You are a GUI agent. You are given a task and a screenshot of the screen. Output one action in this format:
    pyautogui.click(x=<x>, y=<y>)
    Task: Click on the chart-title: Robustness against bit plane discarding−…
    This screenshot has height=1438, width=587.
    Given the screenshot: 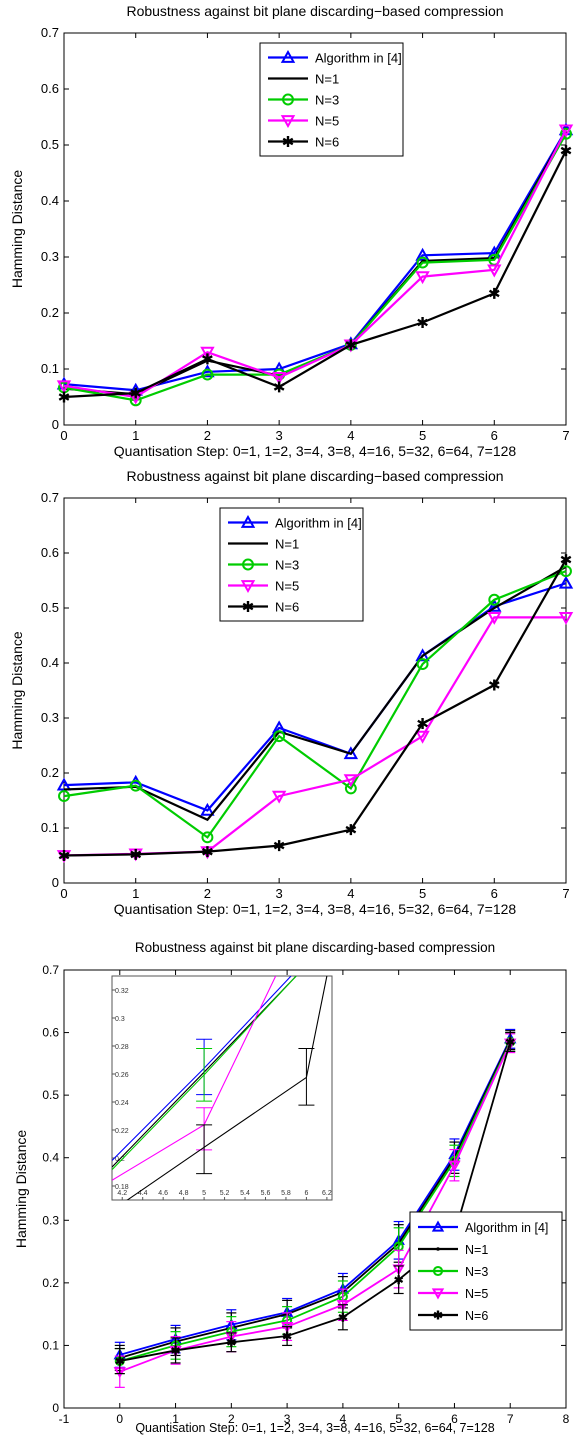 What is the action you would take?
    pyautogui.click(x=314, y=11)
    